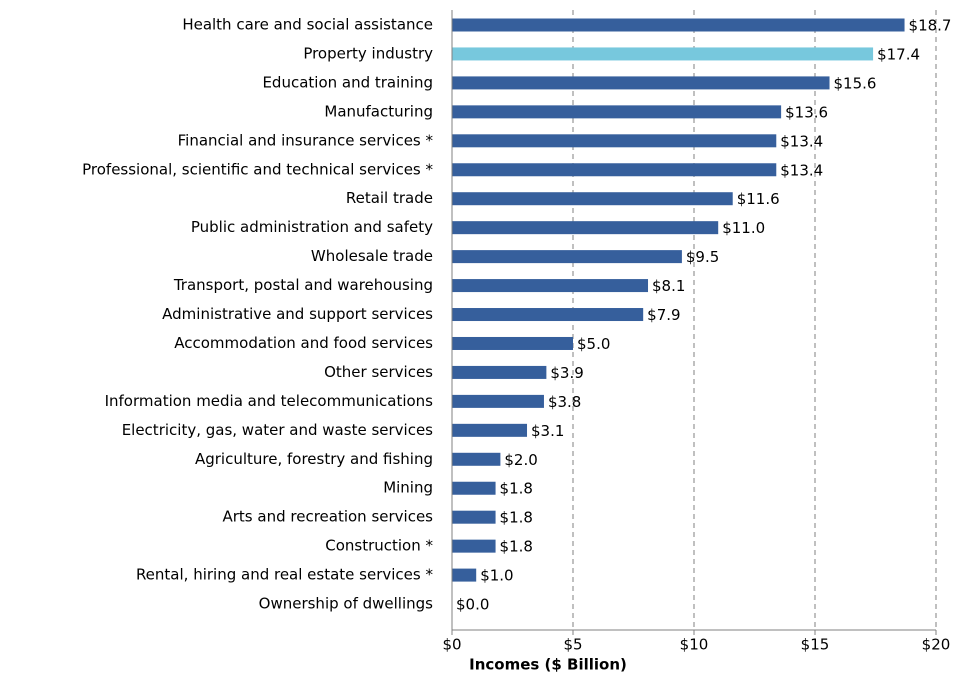 The height and width of the screenshot is (677, 967). I want to click on y-tick-label: Retail trade, so click(389, 198).